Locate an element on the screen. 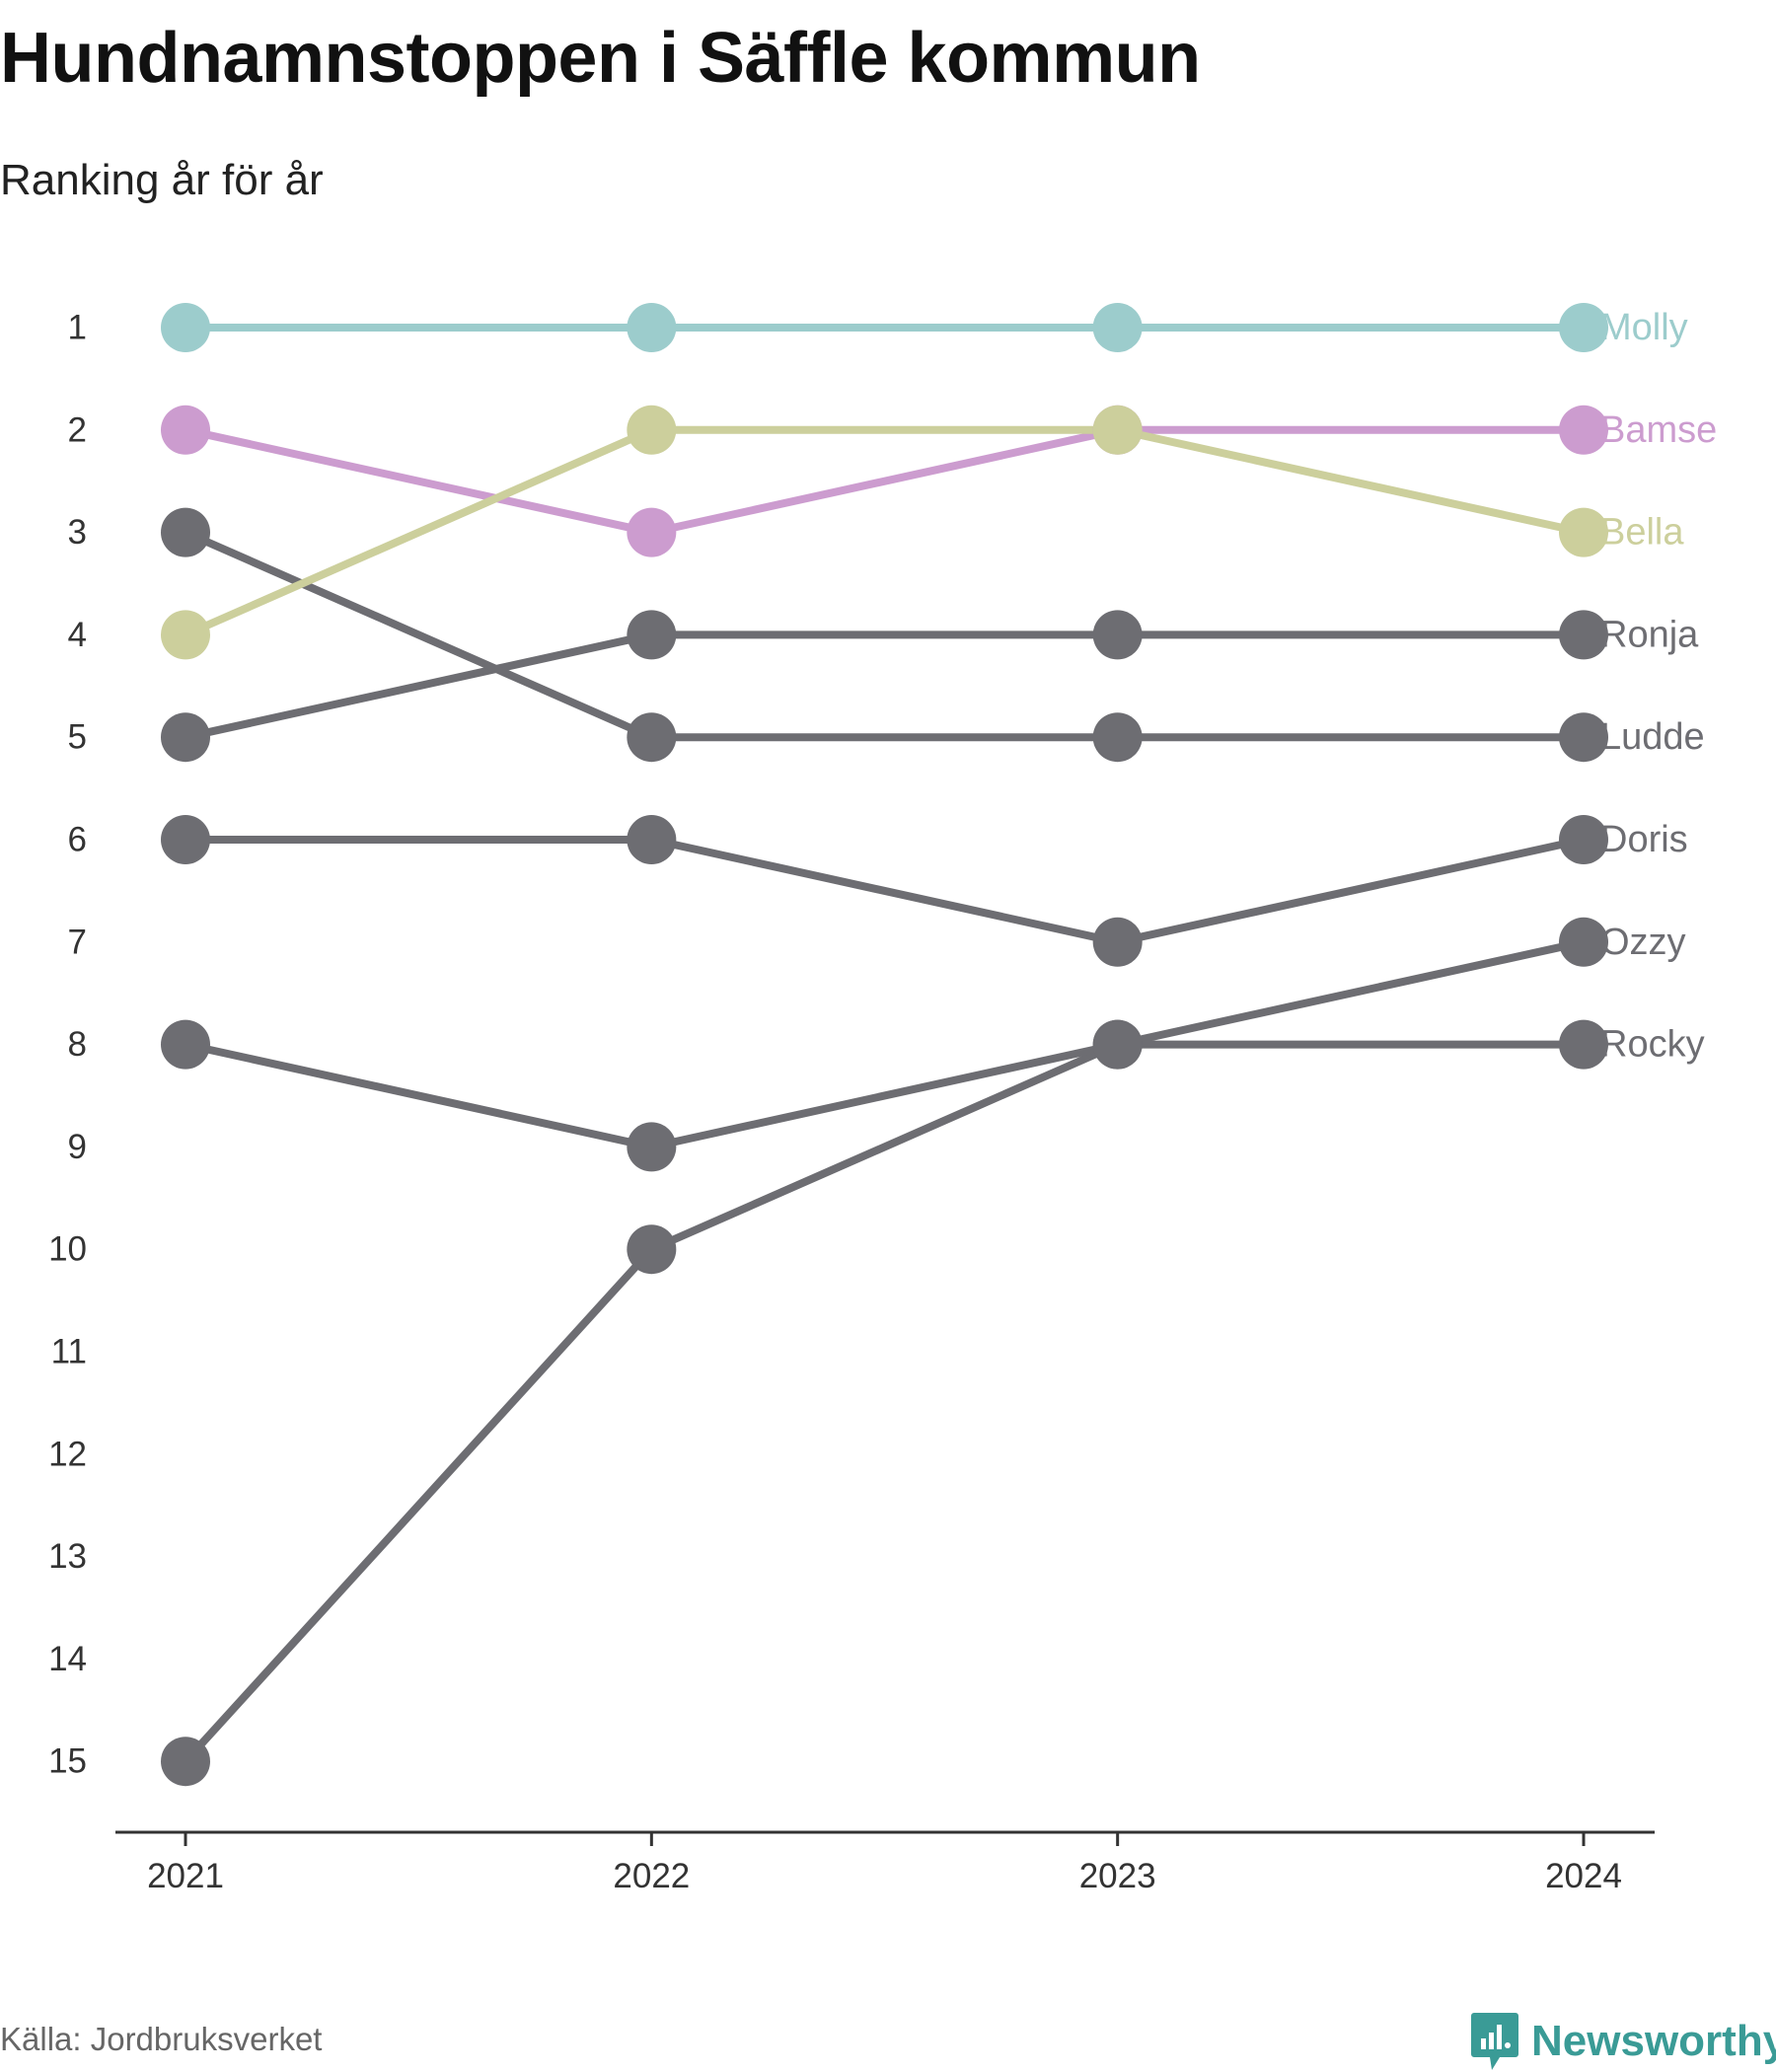 Image resolution: width=1776 pixels, height=2072 pixels. y-tick-label: 2 is located at coordinates (78, 429).